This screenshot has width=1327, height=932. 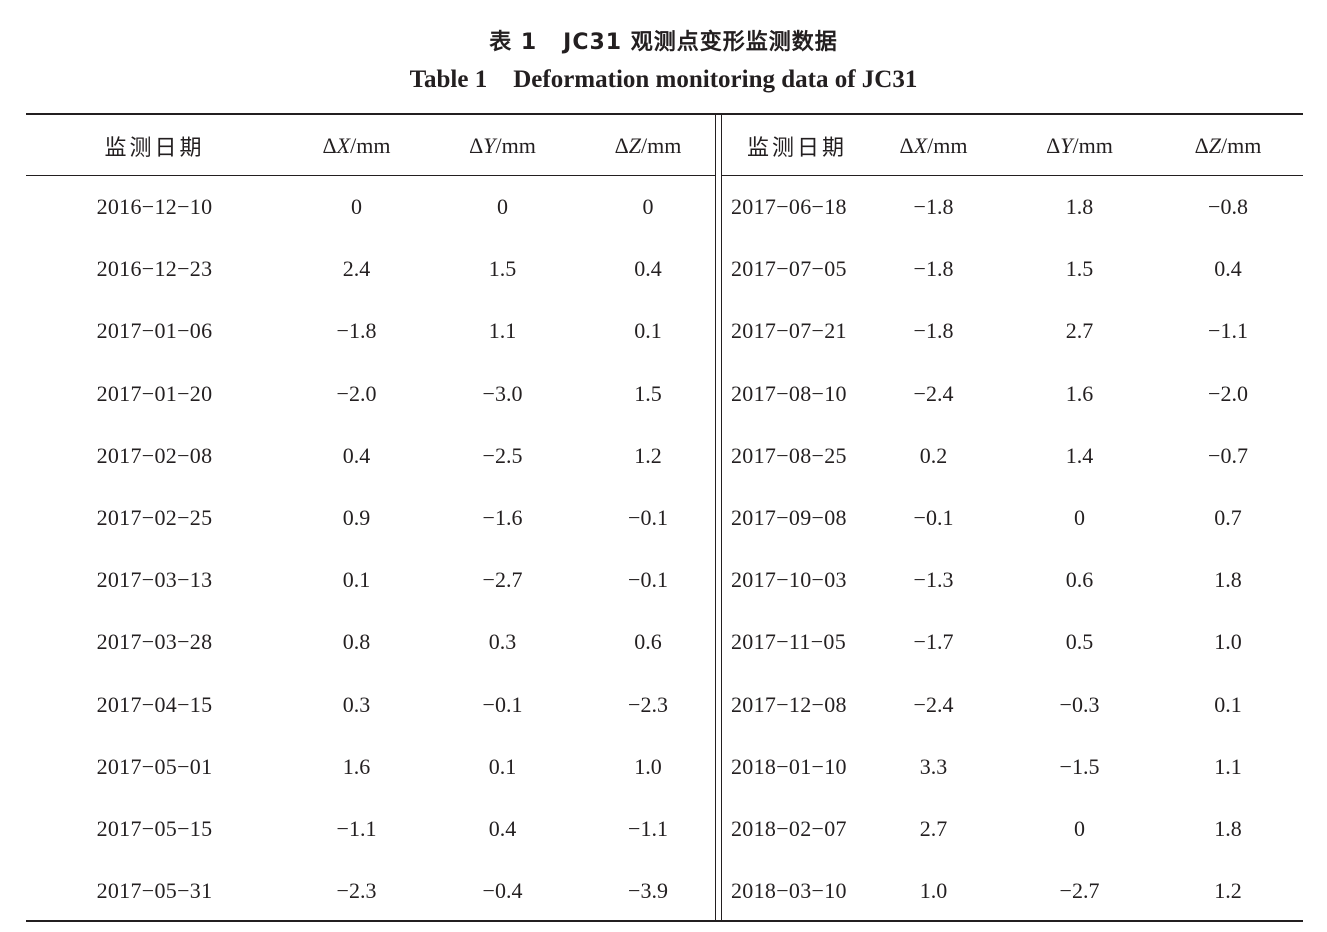 I want to click on left-dx-cell: 0.4, so click(x=356, y=455).